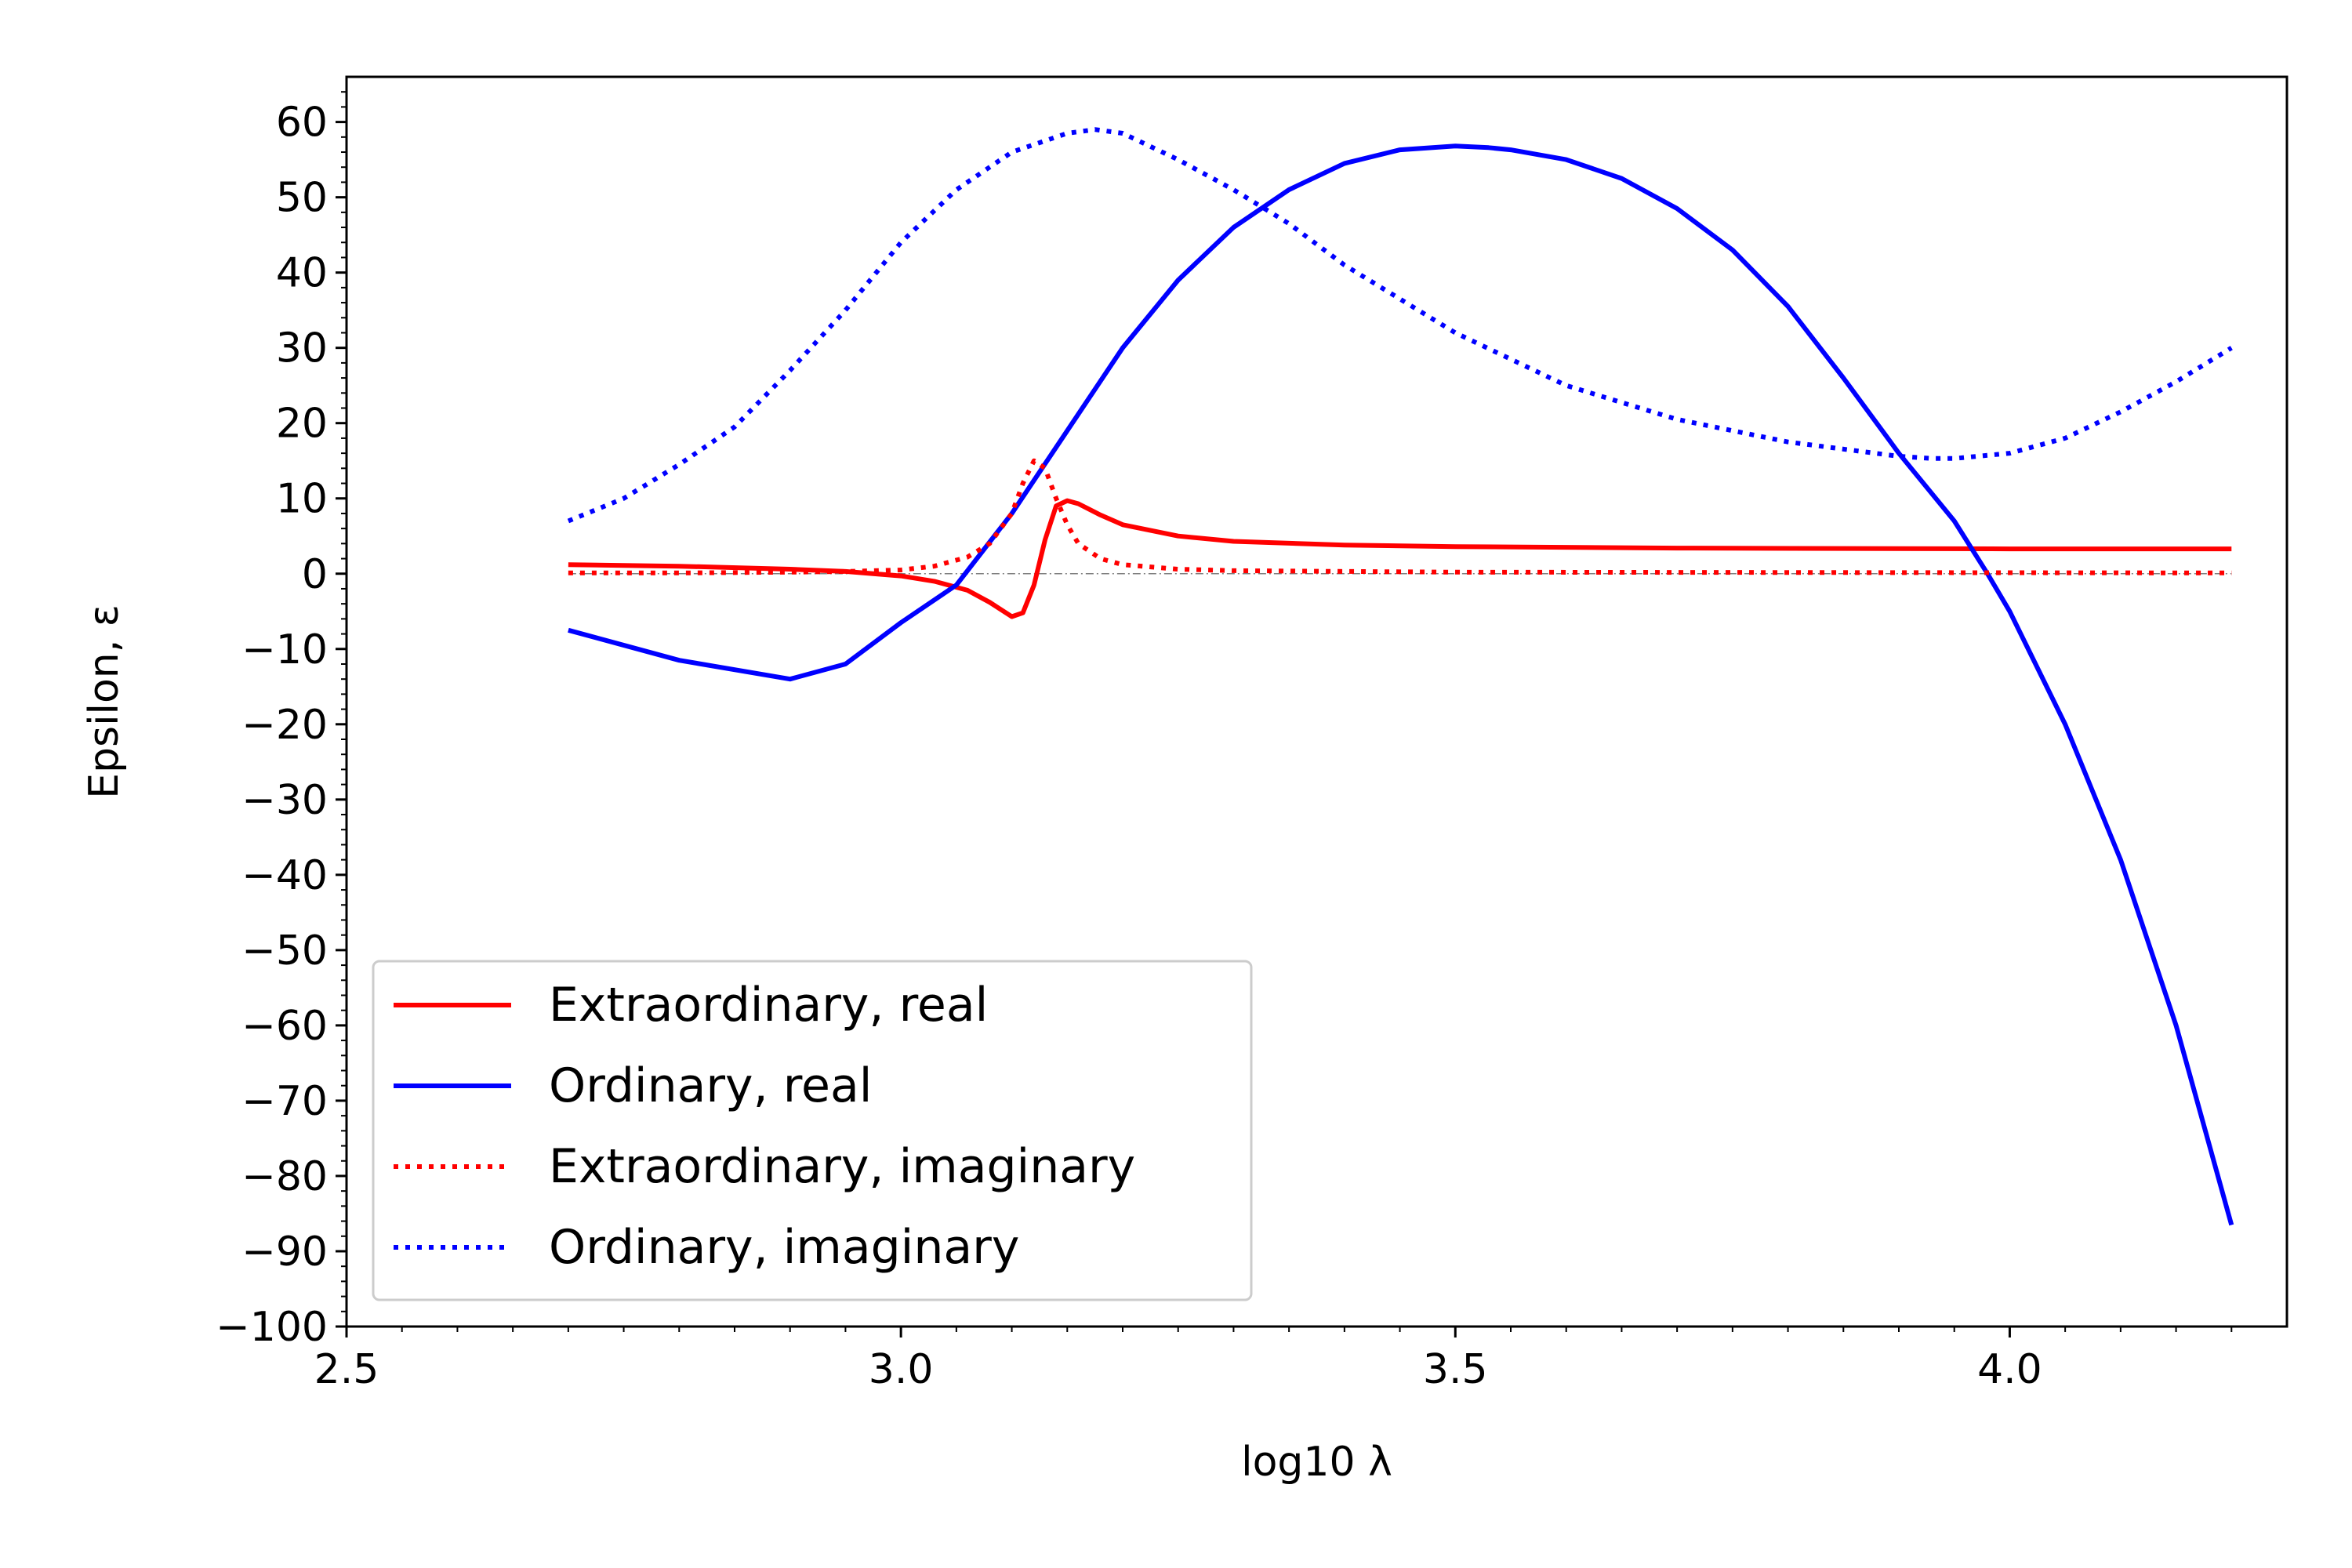 The height and width of the screenshot is (1568, 2352). I want to click on x-tick-label: 2.5, so click(346, 1369).